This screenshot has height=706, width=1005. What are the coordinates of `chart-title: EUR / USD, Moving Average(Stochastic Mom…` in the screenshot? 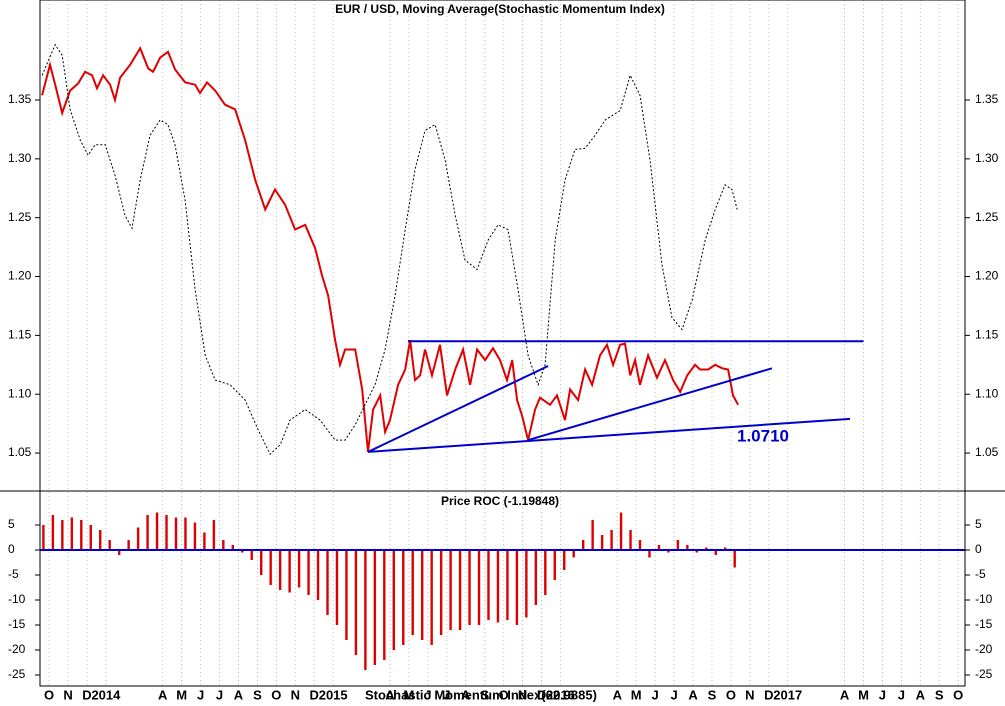 It's located at (500, 9).